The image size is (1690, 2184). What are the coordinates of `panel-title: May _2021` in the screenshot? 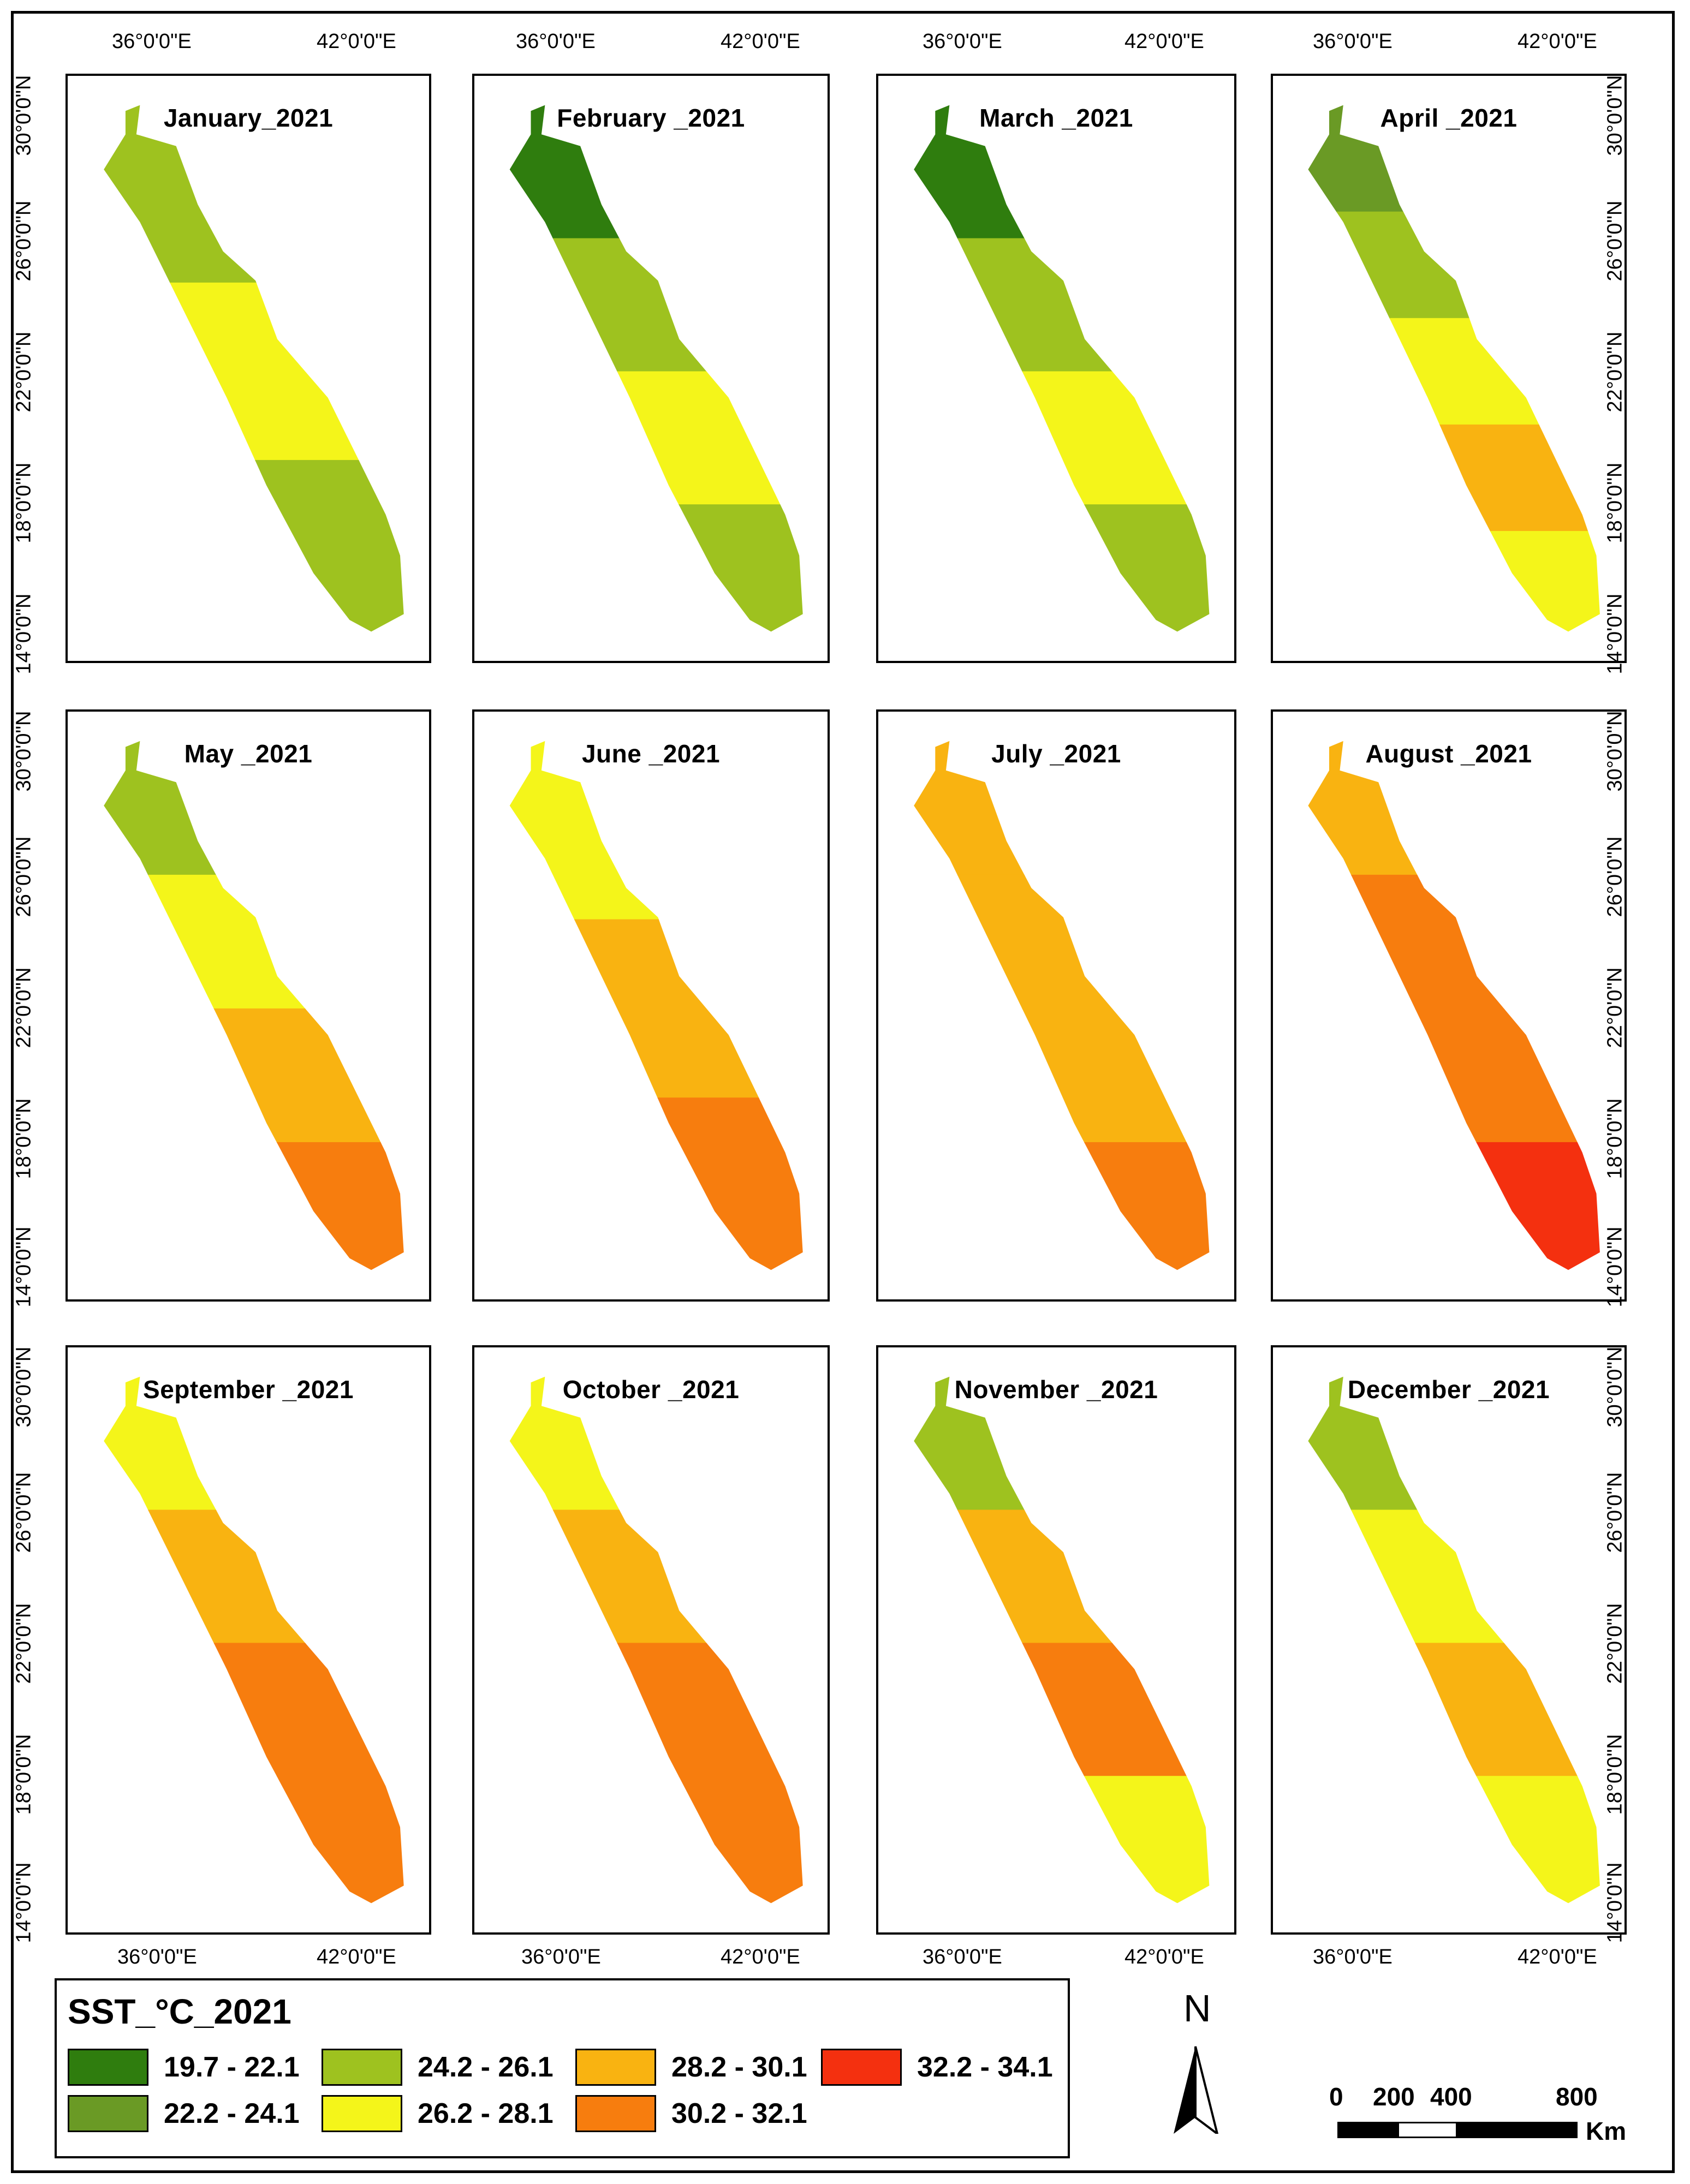 It's located at (248, 753).